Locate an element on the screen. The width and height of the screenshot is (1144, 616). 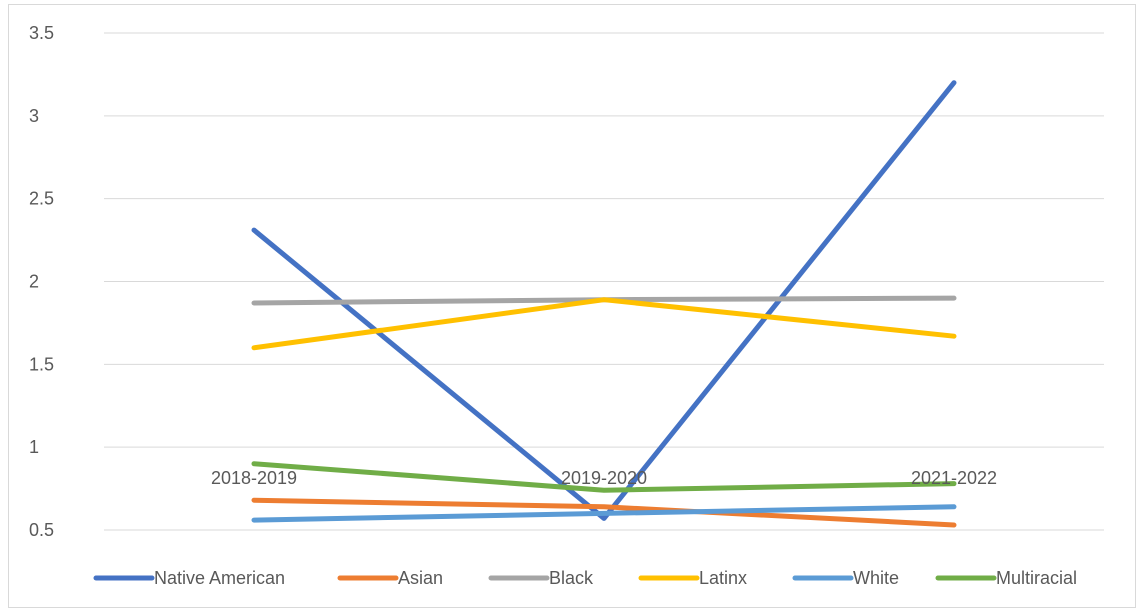
legend-item-black: Black is located at coordinates (541, 578).